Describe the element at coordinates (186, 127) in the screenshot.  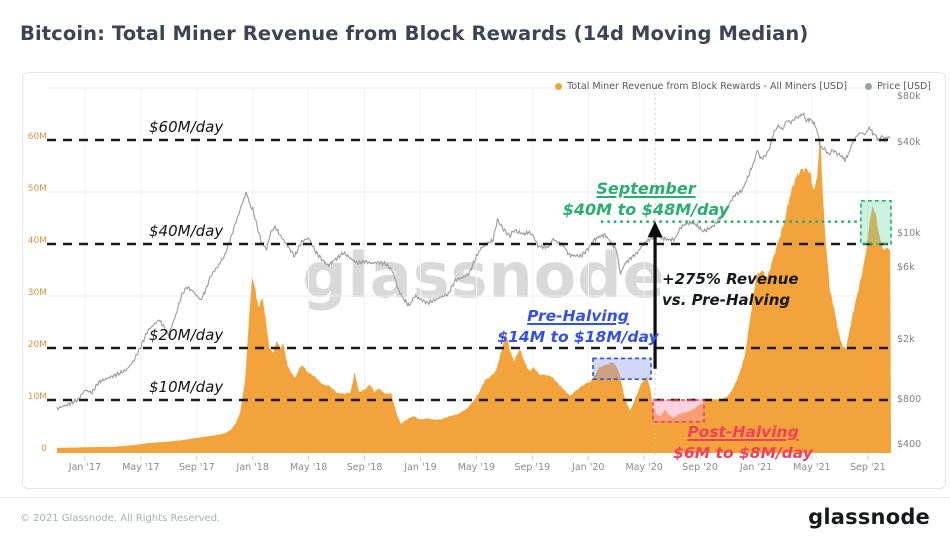
I see `dashed-level-label: $60M/day` at that location.